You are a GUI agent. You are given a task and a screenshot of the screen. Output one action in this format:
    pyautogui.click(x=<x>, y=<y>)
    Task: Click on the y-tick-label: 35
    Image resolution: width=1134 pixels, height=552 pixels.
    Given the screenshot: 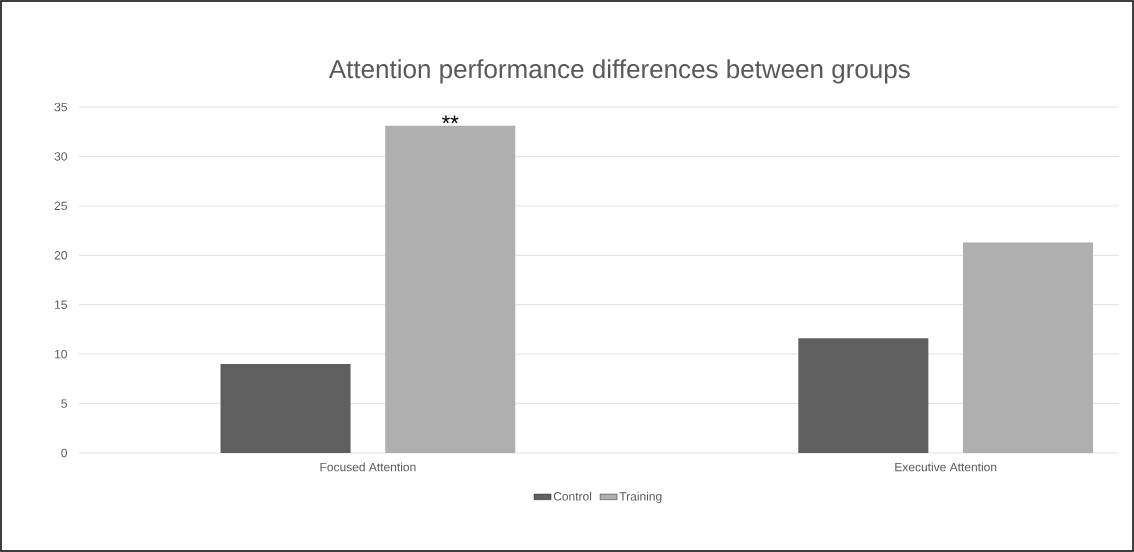 What is the action you would take?
    pyautogui.click(x=60, y=107)
    